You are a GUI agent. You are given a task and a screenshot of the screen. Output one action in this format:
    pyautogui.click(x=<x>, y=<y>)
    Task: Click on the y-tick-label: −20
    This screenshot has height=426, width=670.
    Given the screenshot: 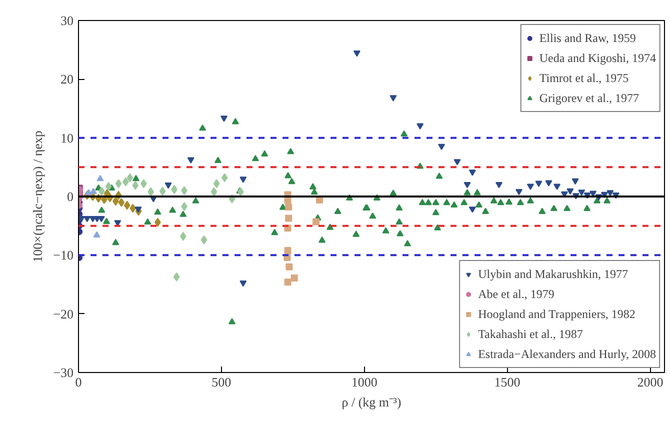 What is the action you would take?
    pyautogui.click(x=63, y=314)
    